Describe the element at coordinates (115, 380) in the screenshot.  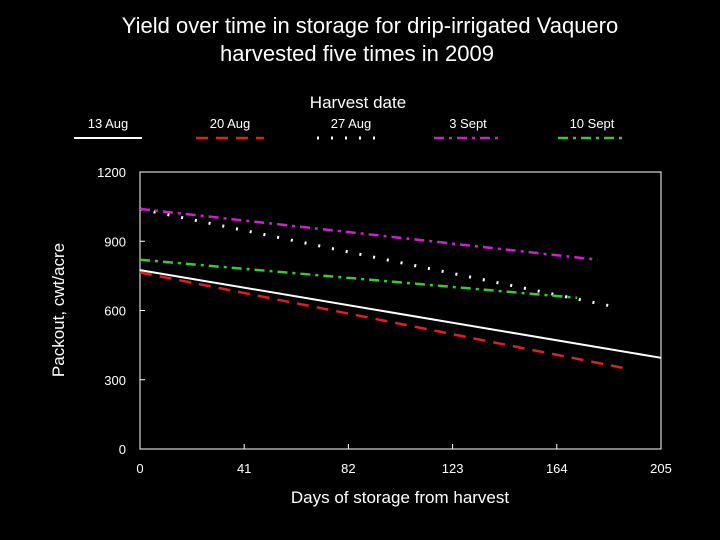
I see `y-tick-label: 300` at that location.